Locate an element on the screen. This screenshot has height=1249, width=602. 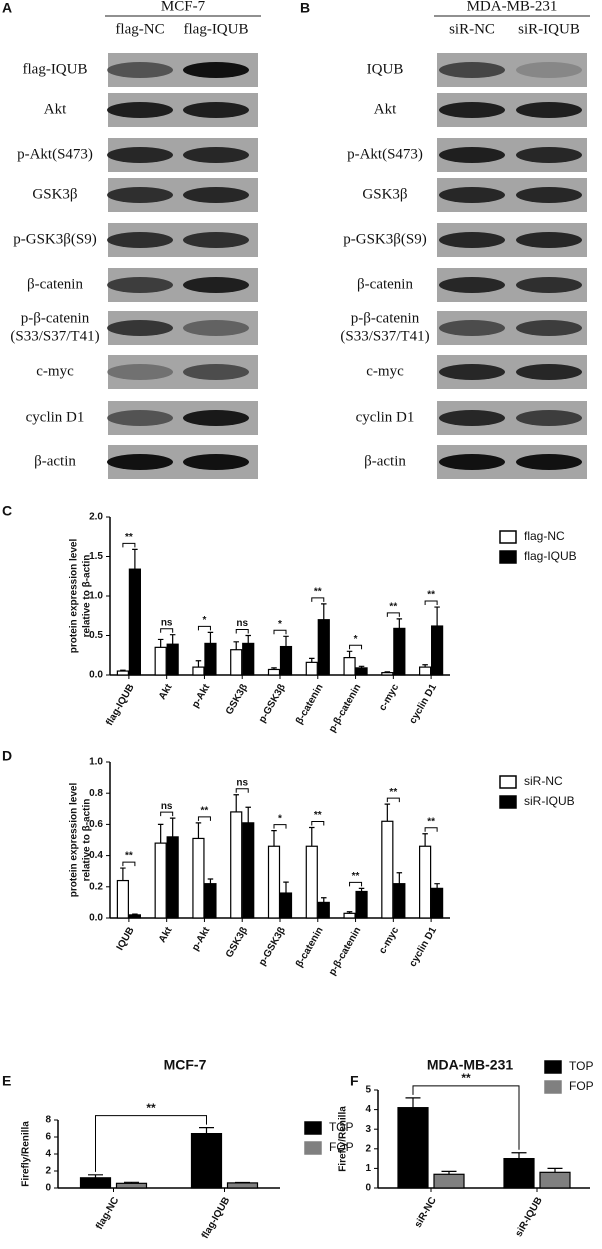
y-tick-label: 2 is located at coordinates (48, 1171).